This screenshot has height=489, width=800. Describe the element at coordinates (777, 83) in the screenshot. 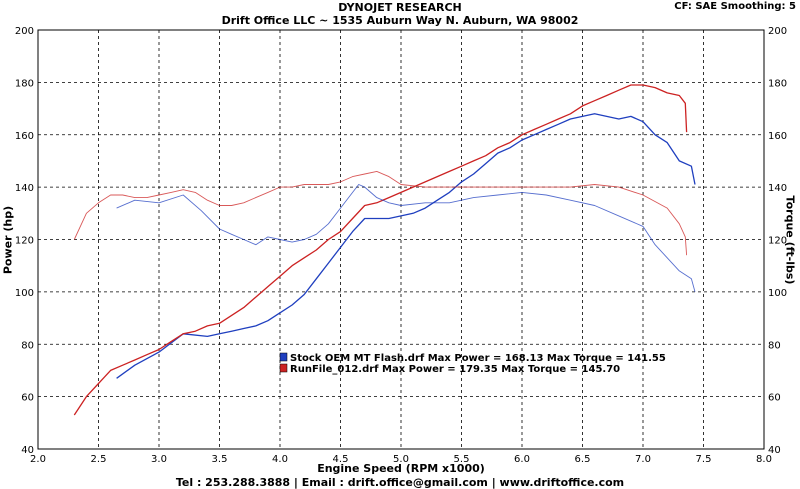

I see `y-tick-label-right: 180` at that location.